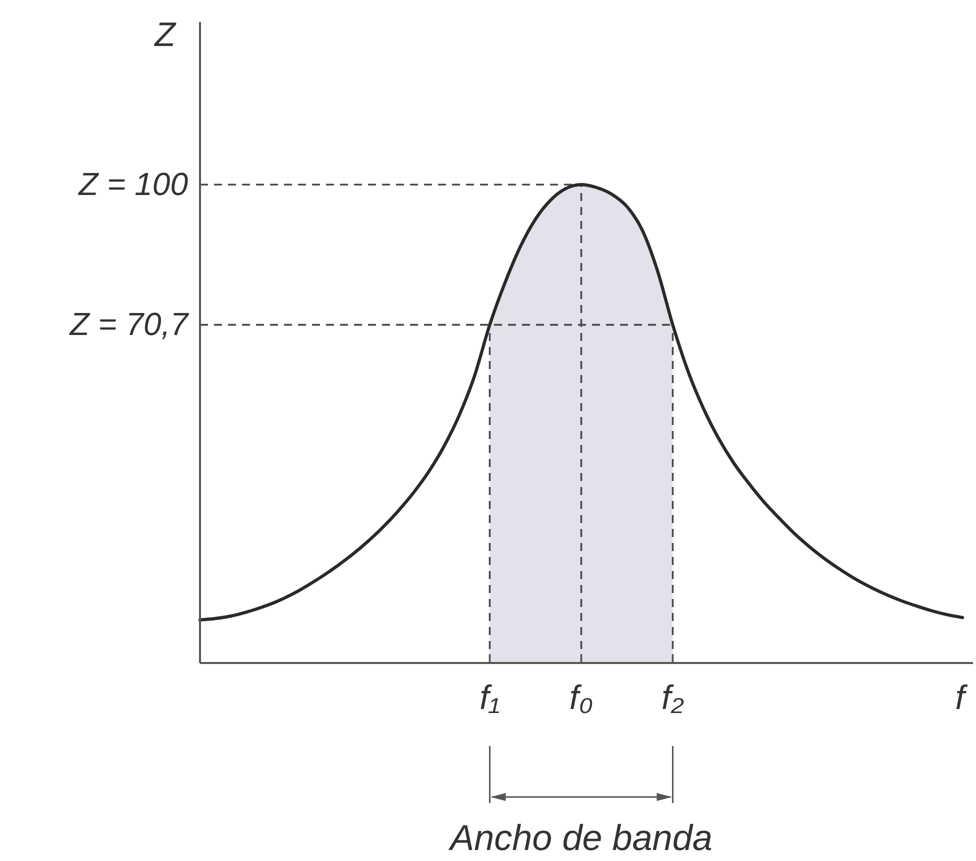  What do you see at coordinates (165, 35) in the screenshot?
I see `y-axis-title: Z` at bounding box center [165, 35].